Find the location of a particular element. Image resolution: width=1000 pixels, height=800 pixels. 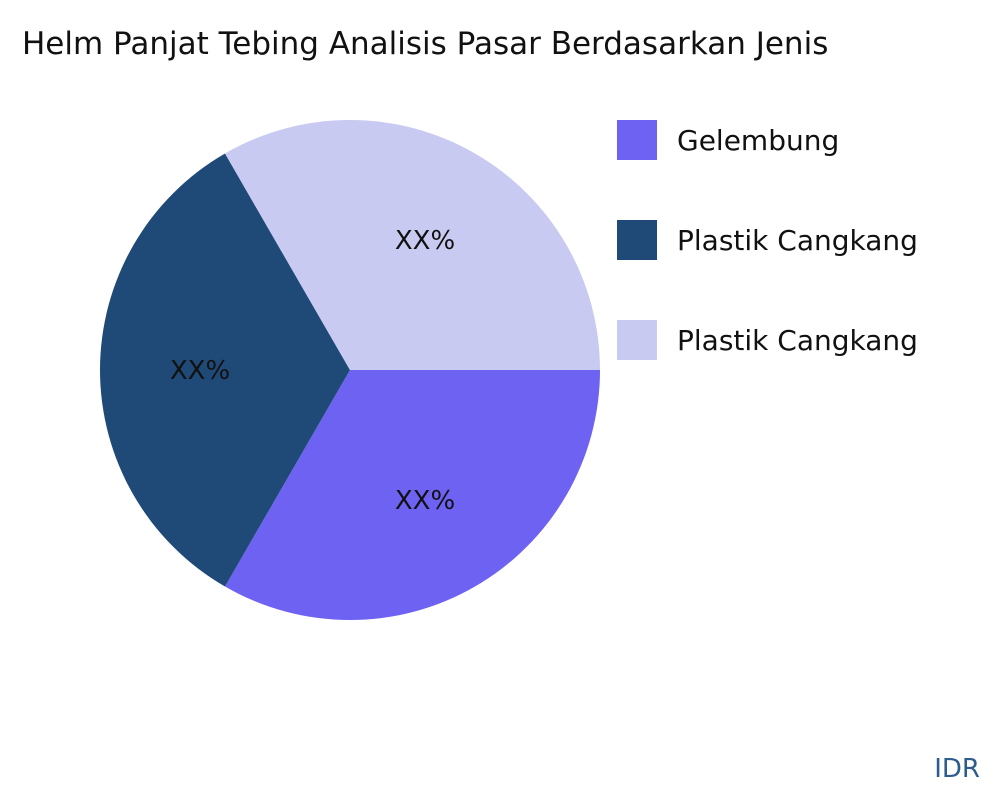

slice-label-2: XX% is located at coordinates (425, 241).